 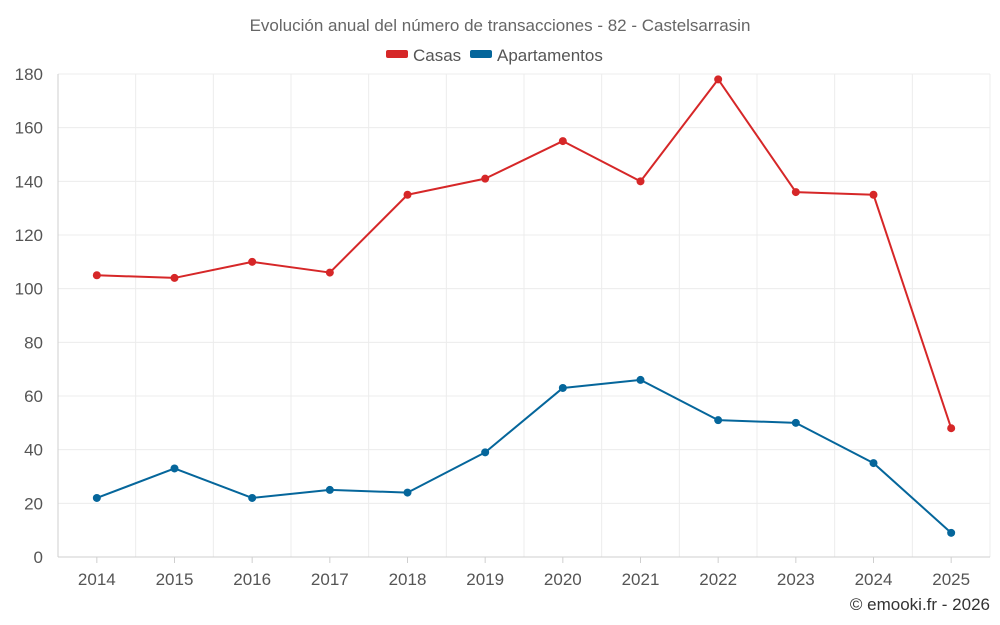 I want to click on y-tick-label: 80, so click(x=33, y=342).